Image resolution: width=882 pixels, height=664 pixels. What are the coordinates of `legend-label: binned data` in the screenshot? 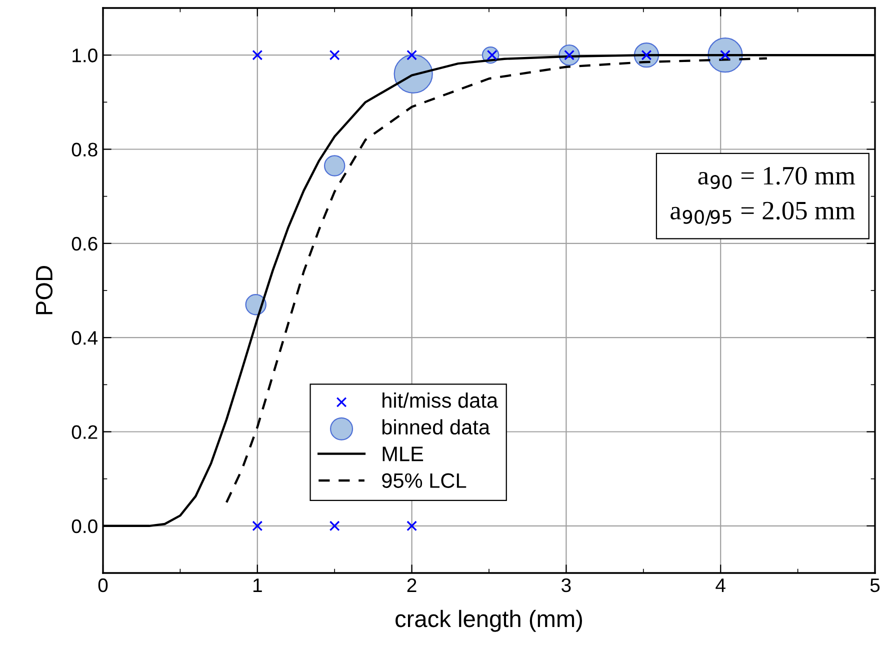 It's located at (436, 427).